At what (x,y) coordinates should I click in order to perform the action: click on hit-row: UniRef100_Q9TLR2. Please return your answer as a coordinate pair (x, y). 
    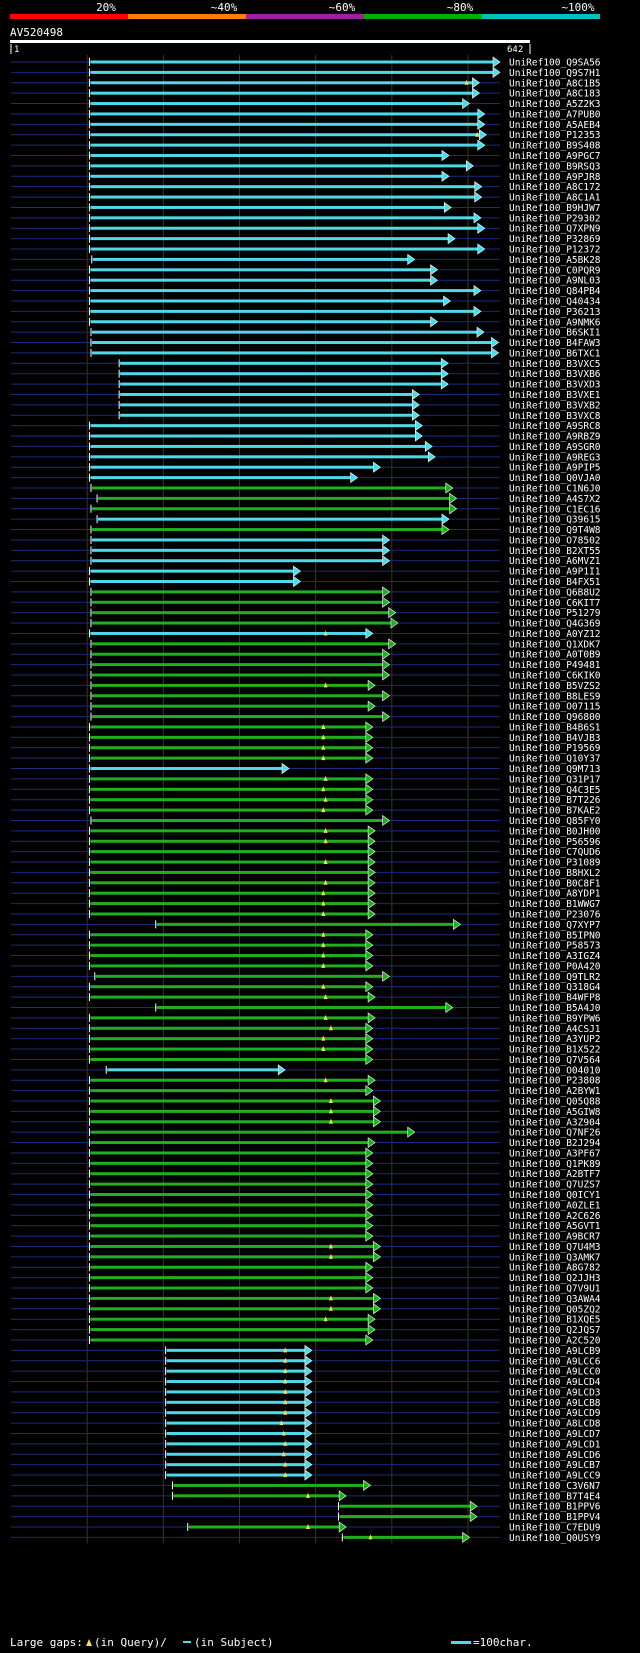
    Looking at the image, I should click on (306, 976).